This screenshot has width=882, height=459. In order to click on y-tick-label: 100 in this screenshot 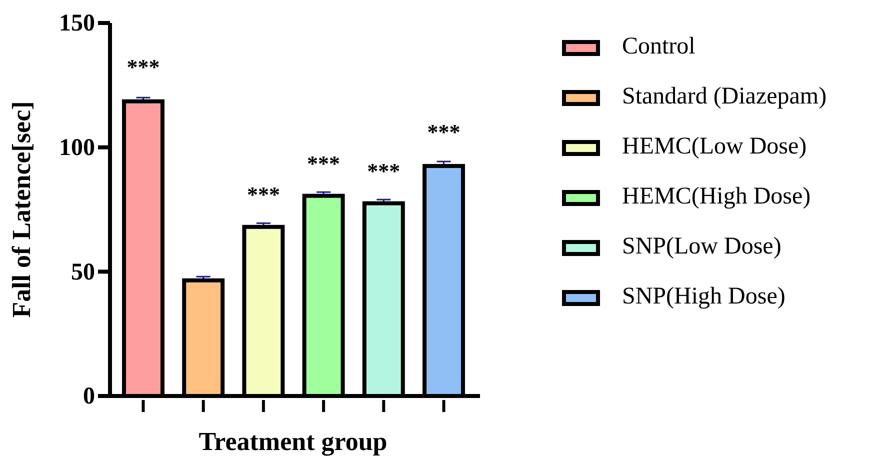, I will do `click(77, 148)`.